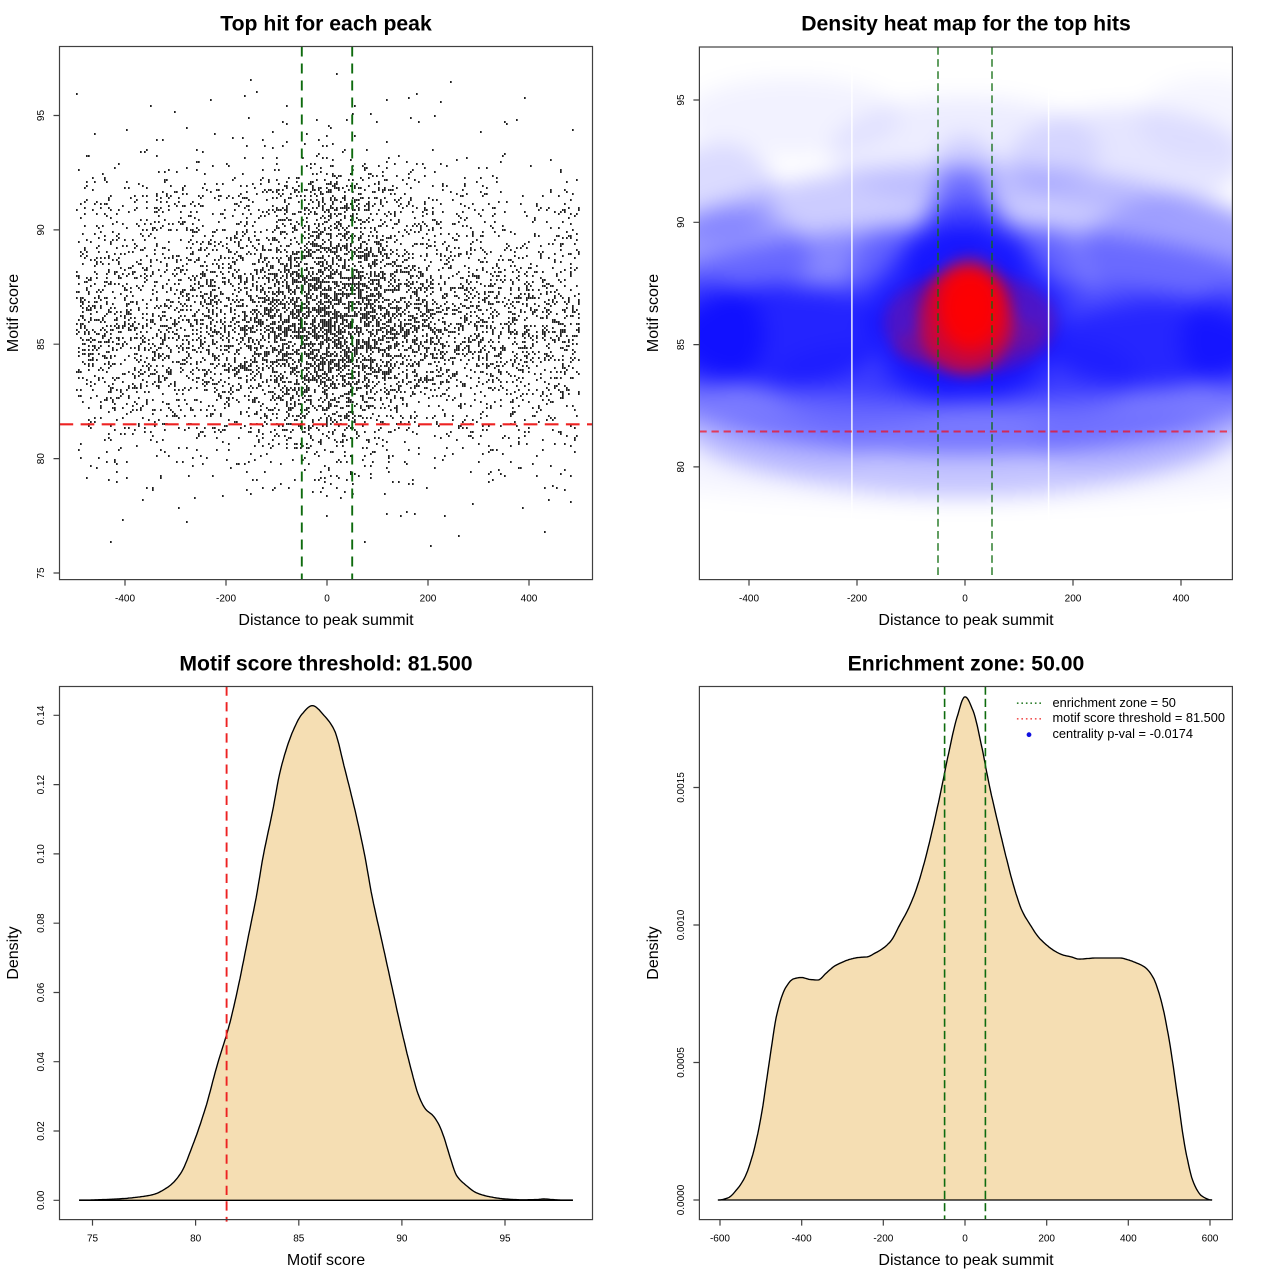 This screenshot has width=1280, height=1280. Describe the element at coordinates (325, 663) in the screenshot. I see `svg-text: Motif score threshold: 81.500` at that location.